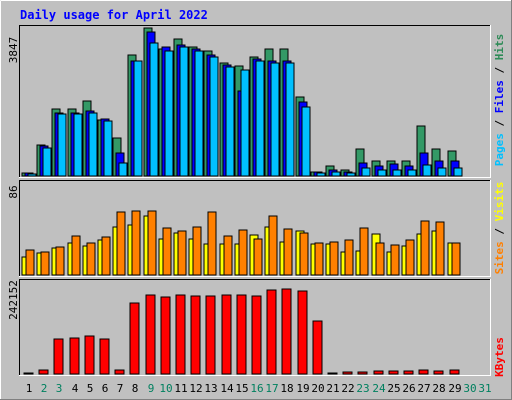  I want to click on x-label-day-14: 14, so click(227, 388).